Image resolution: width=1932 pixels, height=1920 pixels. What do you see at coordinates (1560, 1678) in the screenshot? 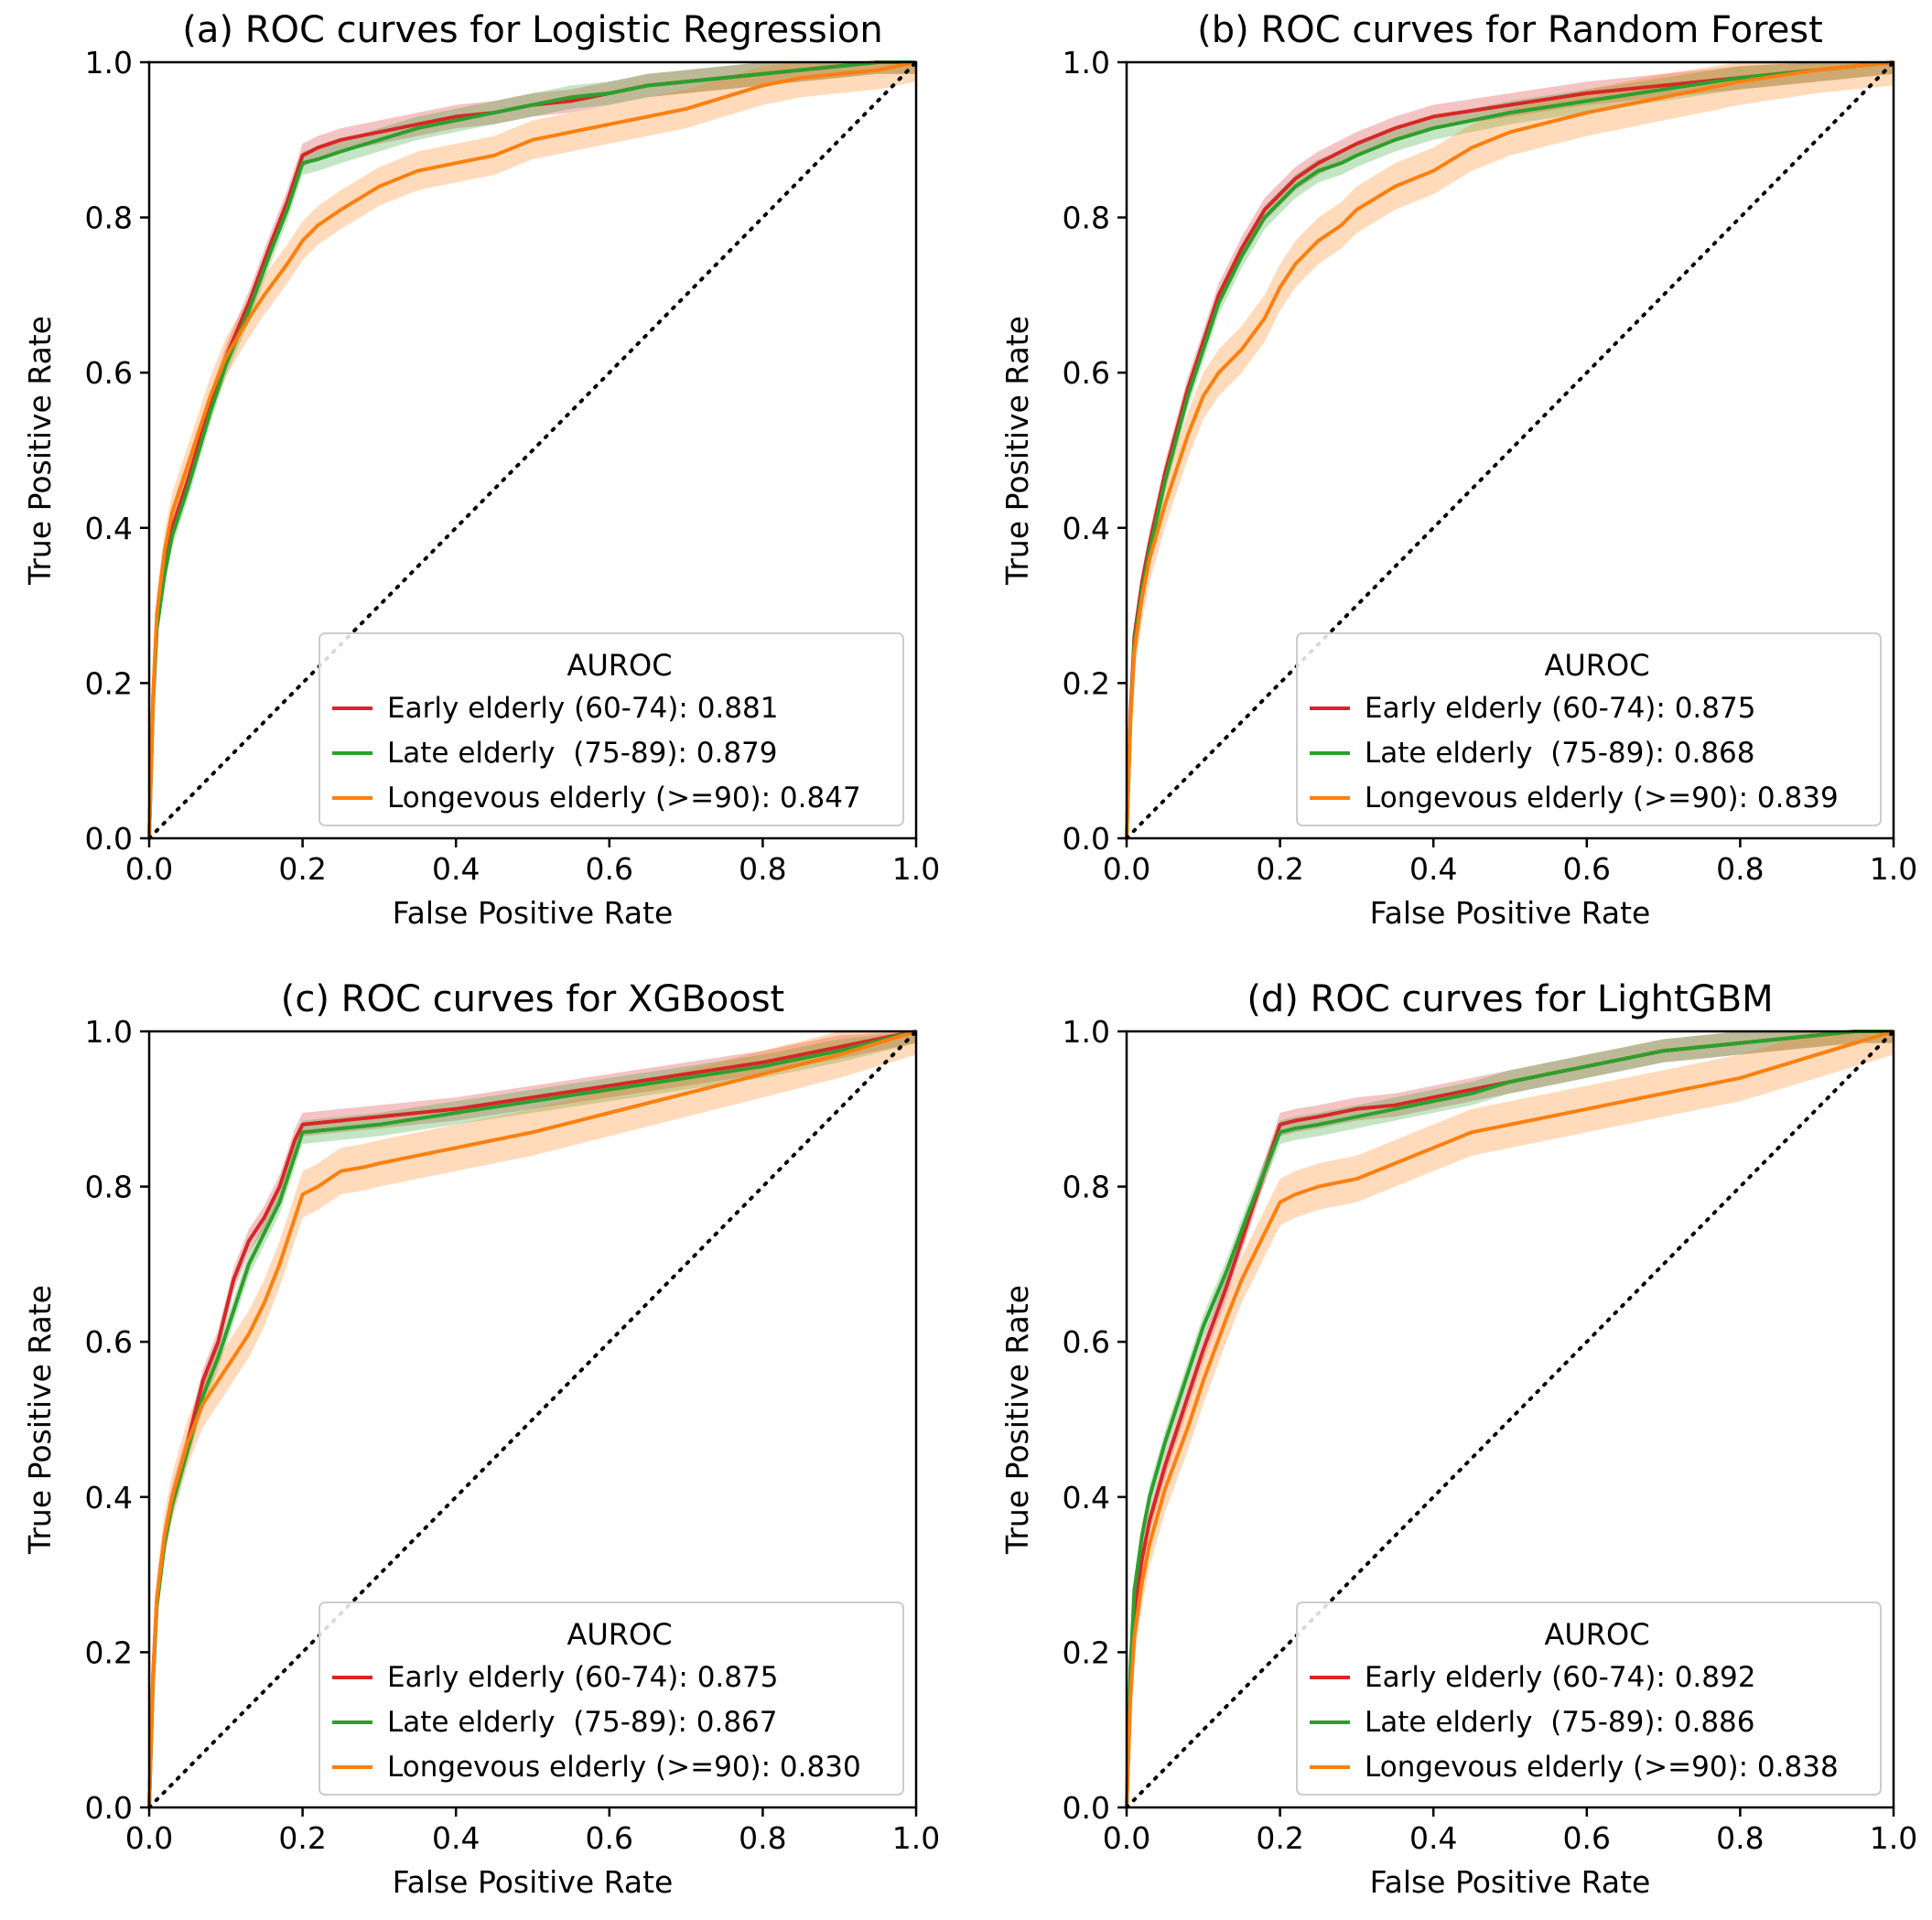
I see `legend-label: Early elderly (60-74): 0.892` at bounding box center [1560, 1678].